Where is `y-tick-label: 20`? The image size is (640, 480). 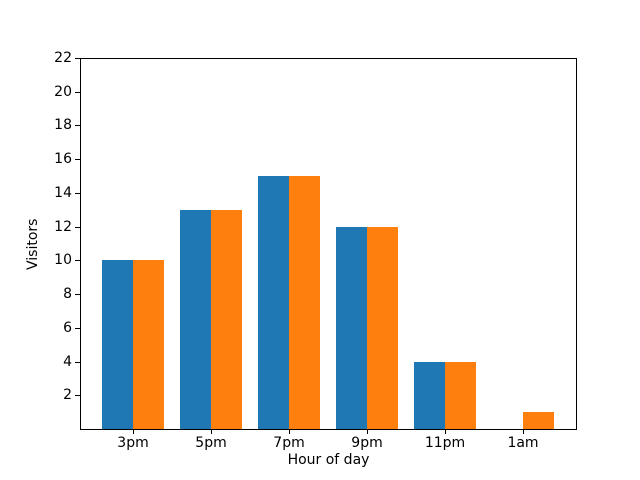 y-tick-label: 20 is located at coordinates (63, 92).